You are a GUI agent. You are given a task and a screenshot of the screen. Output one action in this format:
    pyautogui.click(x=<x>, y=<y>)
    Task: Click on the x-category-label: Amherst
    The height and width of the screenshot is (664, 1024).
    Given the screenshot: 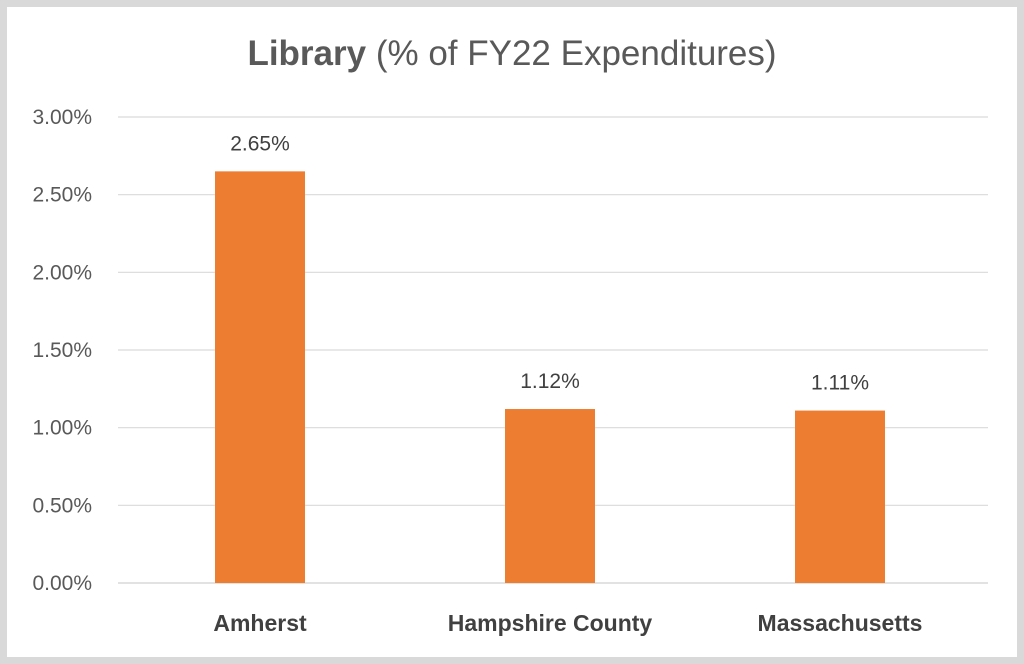 What is the action you would take?
    pyautogui.click(x=260, y=623)
    